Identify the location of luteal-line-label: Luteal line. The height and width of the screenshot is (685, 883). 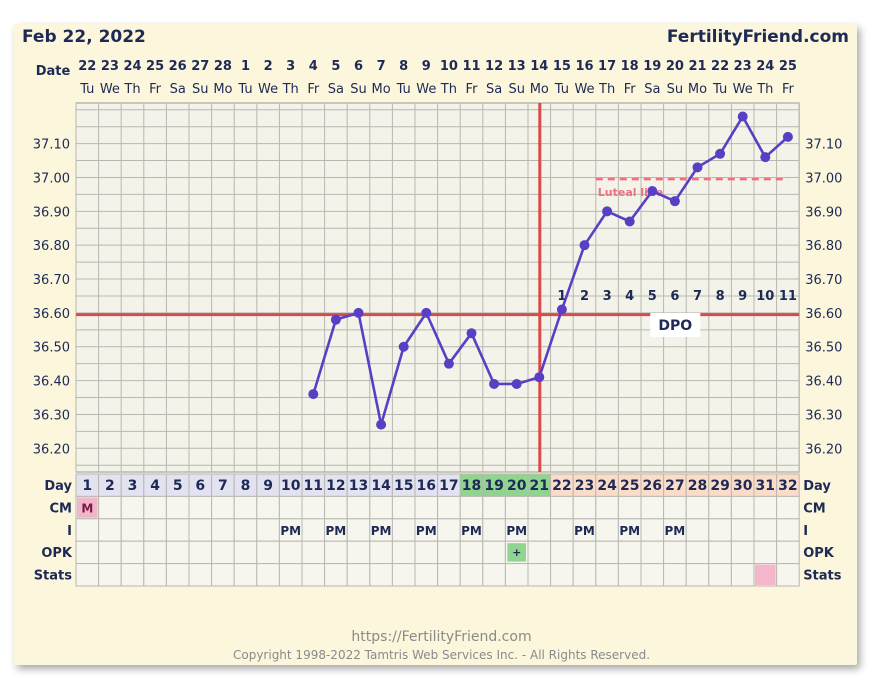
(630, 192).